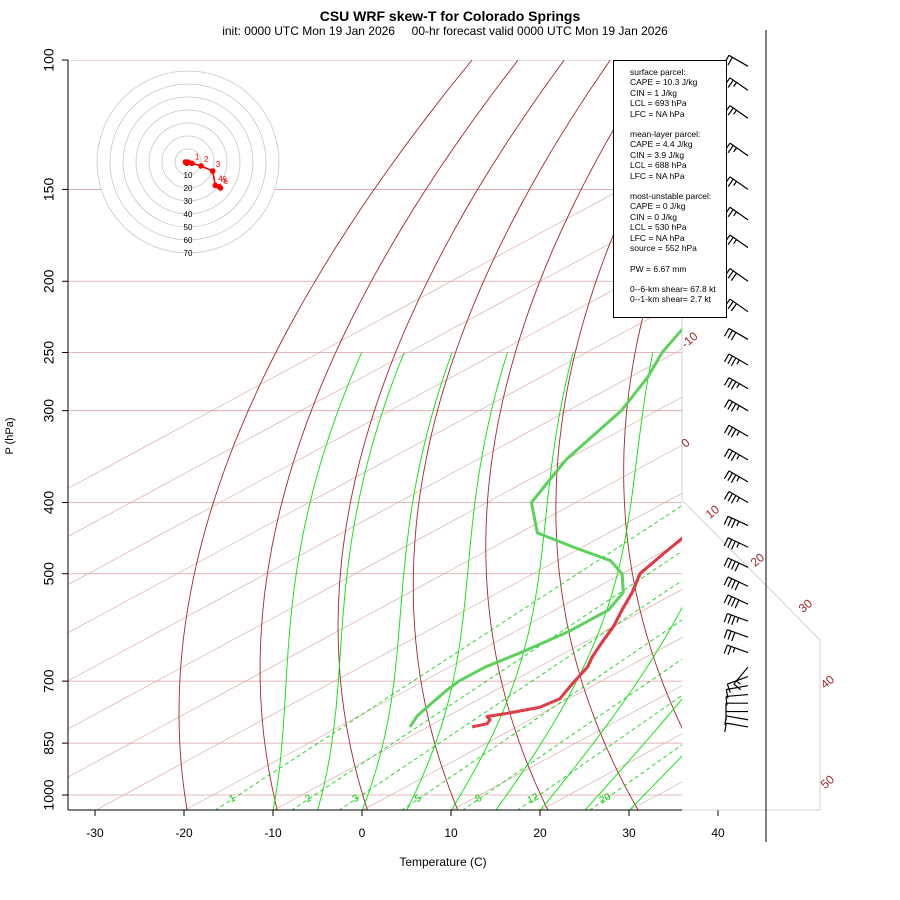 This screenshot has height=900, width=900. I want to click on x-tick-label--30: -30, so click(95, 833).